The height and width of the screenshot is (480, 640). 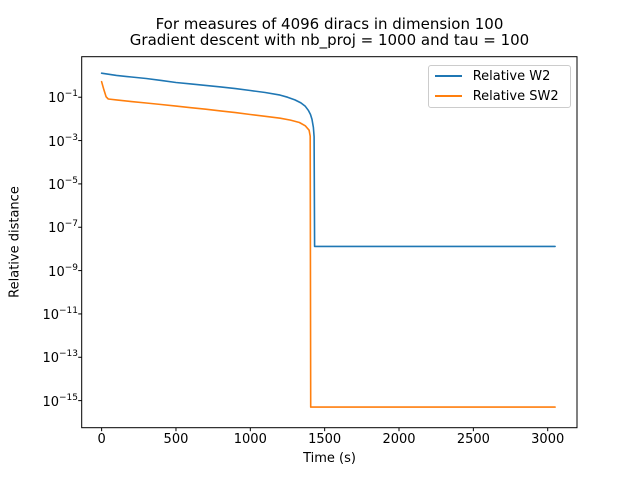 What do you see at coordinates (473, 439) in the screenshot?
I see `x-tick-label: 2500` at bounding box center [473, 439].